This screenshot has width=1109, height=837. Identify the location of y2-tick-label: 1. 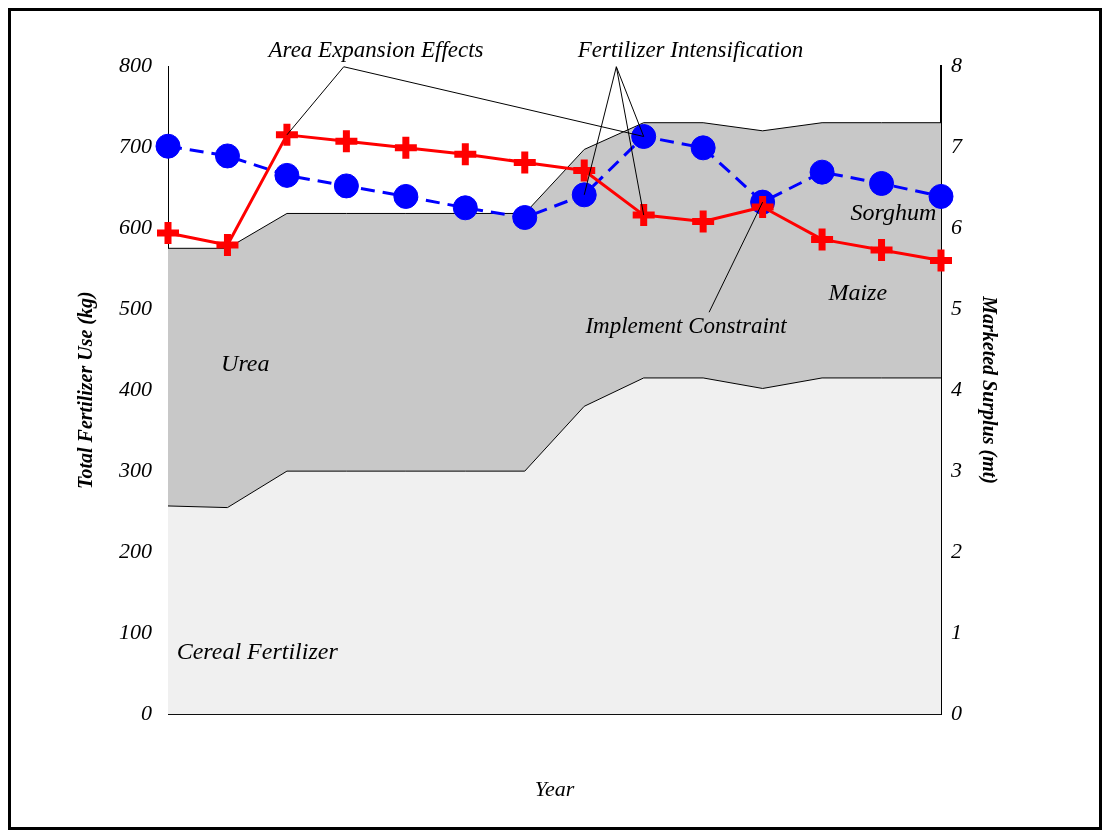
(956, 631).